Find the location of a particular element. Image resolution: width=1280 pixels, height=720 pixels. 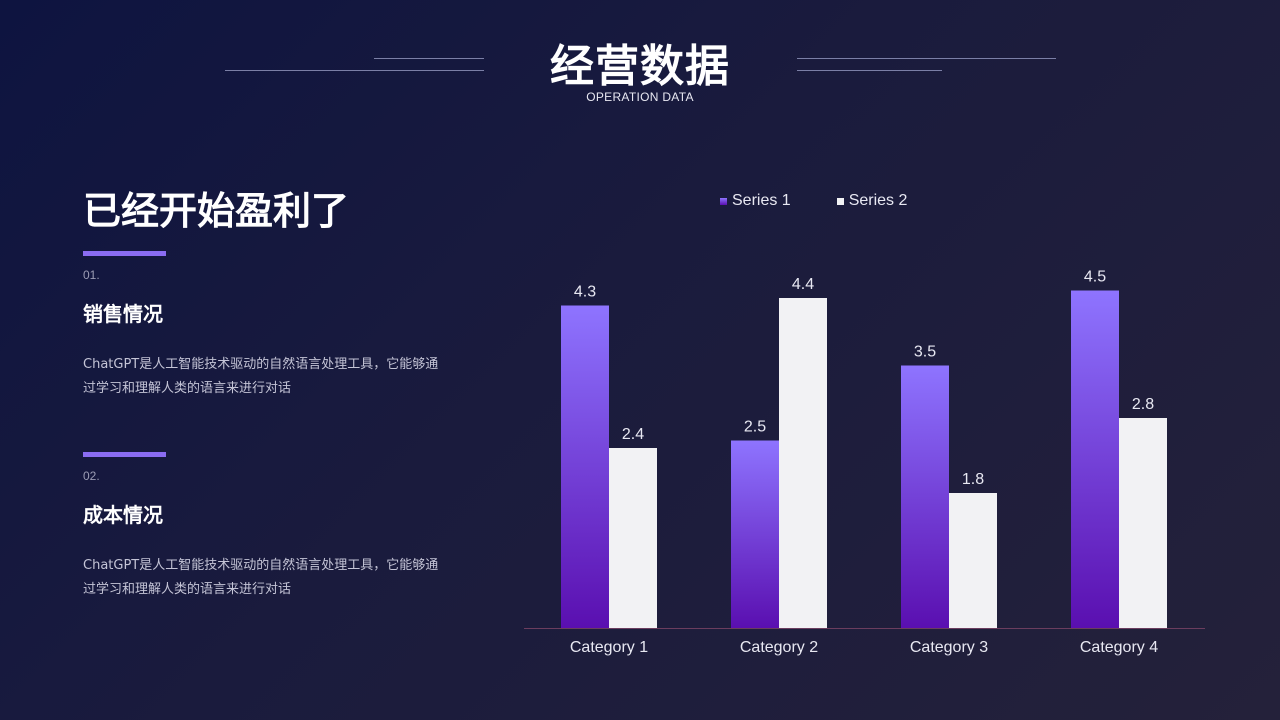

page-title: 经营数据 is located at coordinates (640, 66).